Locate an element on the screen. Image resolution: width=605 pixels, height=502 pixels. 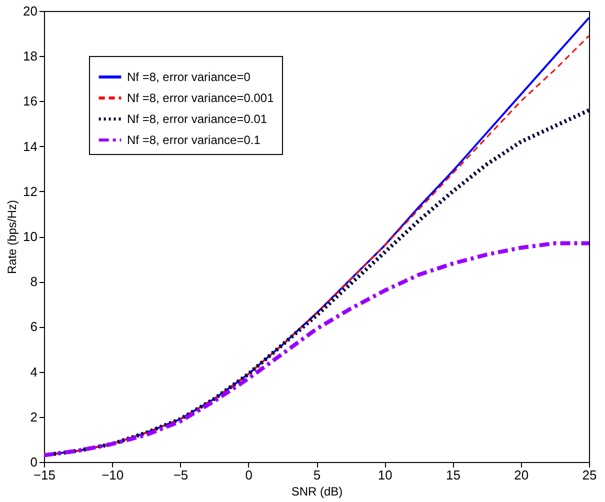
x-tick-label: 0 is located at coordinates (248, 475).